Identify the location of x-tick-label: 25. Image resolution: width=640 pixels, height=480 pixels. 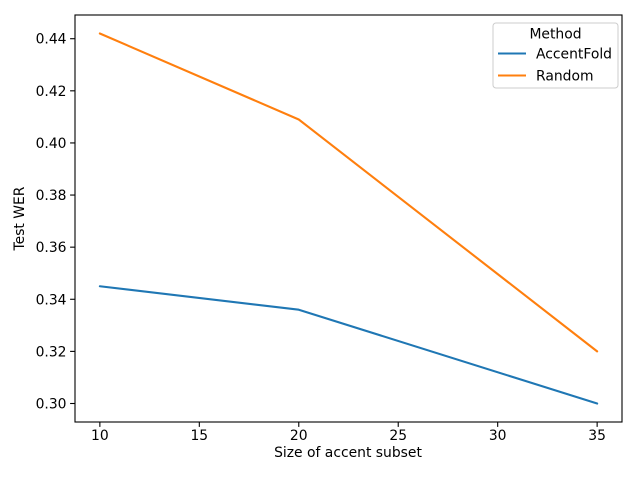
(398, 436).